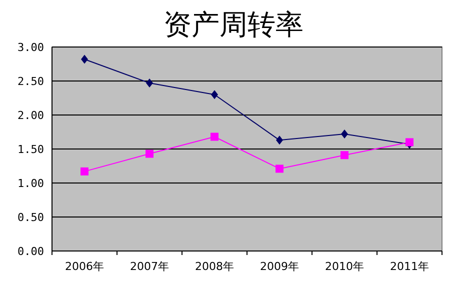  I want to click on x-tick-label: 2010年, so click(344, 266).